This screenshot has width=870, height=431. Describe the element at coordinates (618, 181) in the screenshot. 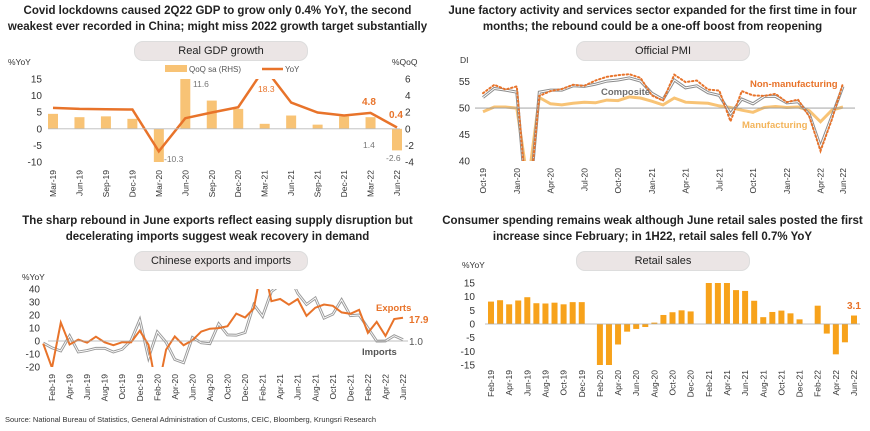

I see `x-tick-label: Oct-20` at that location.